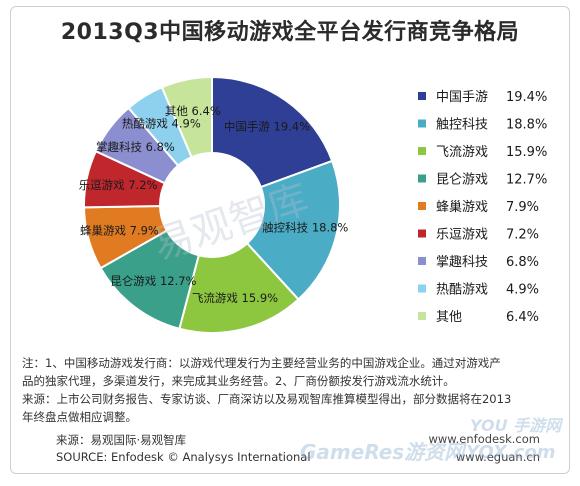 This screenshot has height=486, width=580. Describe the element at coordinates (462, 235) in the screenshot. I see `legend-label: 乐逗游戏` at that location.